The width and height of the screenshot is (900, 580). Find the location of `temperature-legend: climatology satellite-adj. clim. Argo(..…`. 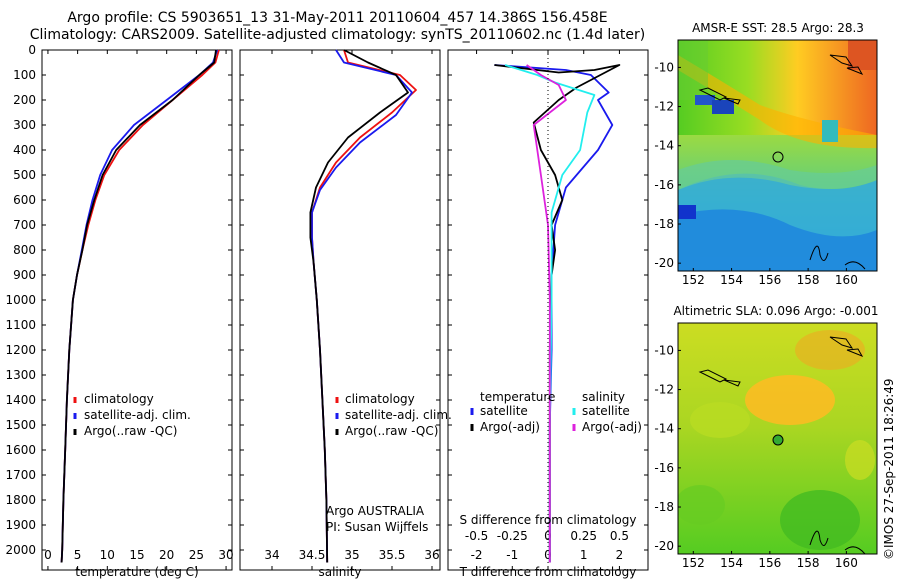

temperature-legend: climatology satellite-adj. clim. Argo(..… is located at coordinates (132, 415).